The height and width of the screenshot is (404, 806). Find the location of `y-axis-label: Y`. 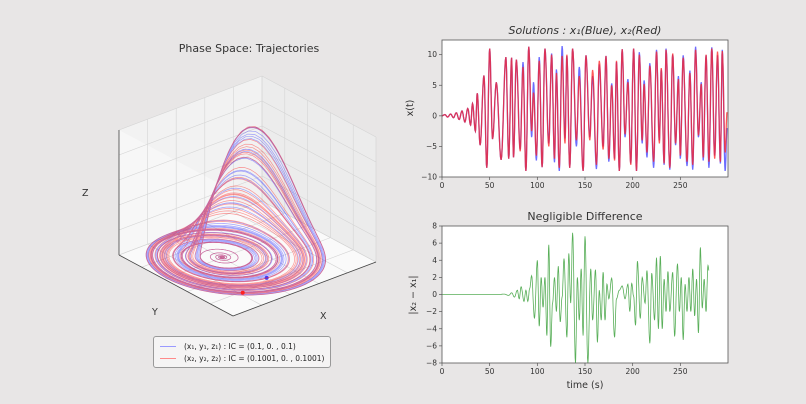

y-axis-label: Y is located at coordinates (154, 312).